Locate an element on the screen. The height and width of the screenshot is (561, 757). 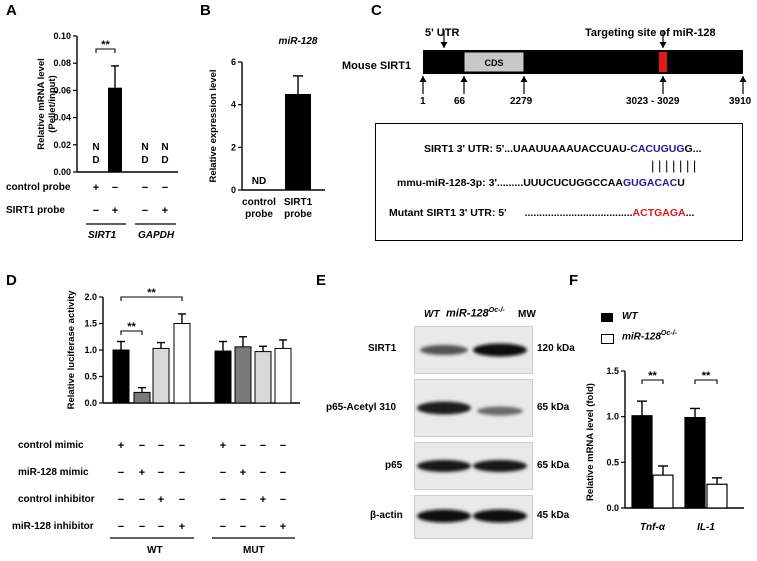
band-p65-ko is located at coordinates (500, 466).